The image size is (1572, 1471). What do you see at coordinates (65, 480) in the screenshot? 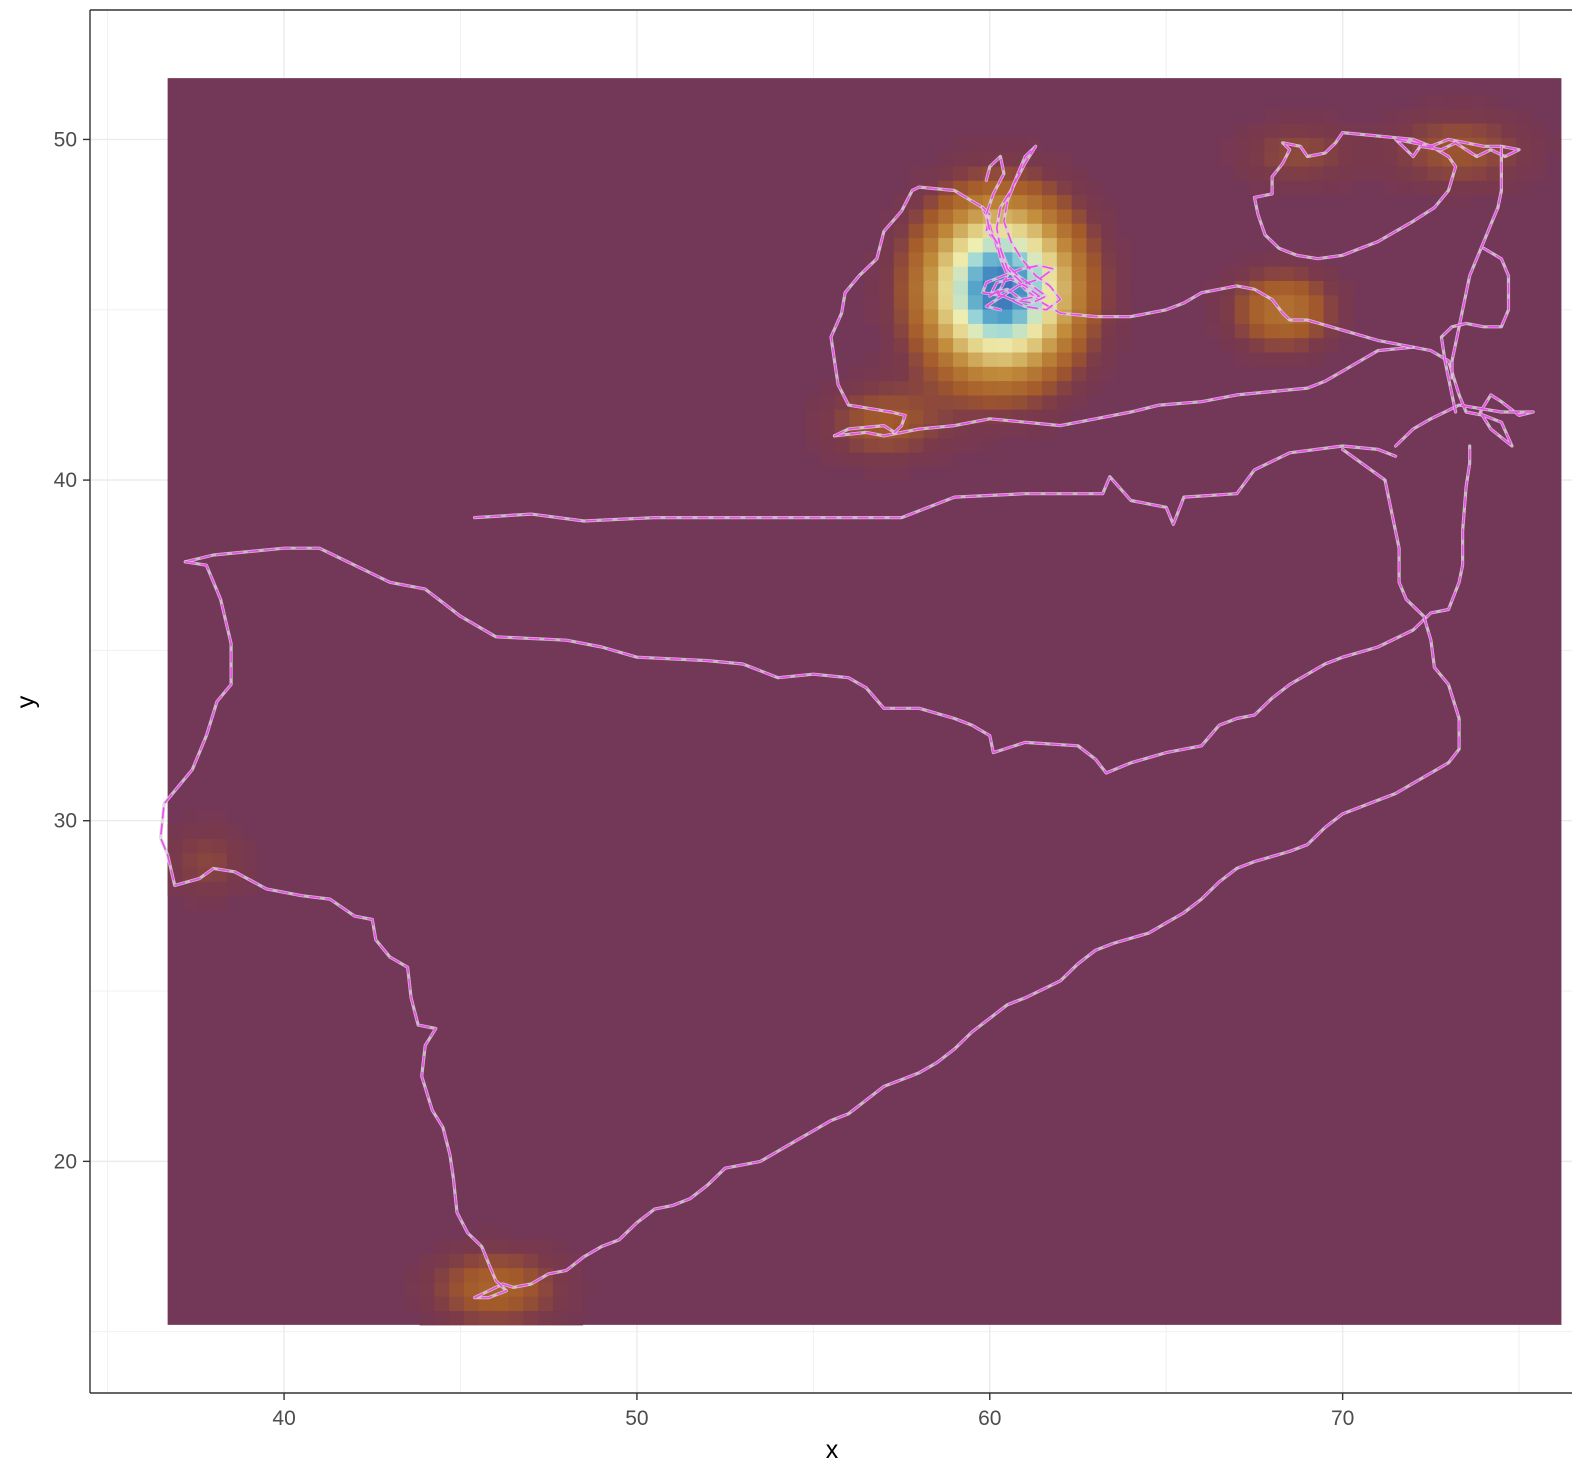
I see `y-tick-label: 40` at bounding box center [65, 480].